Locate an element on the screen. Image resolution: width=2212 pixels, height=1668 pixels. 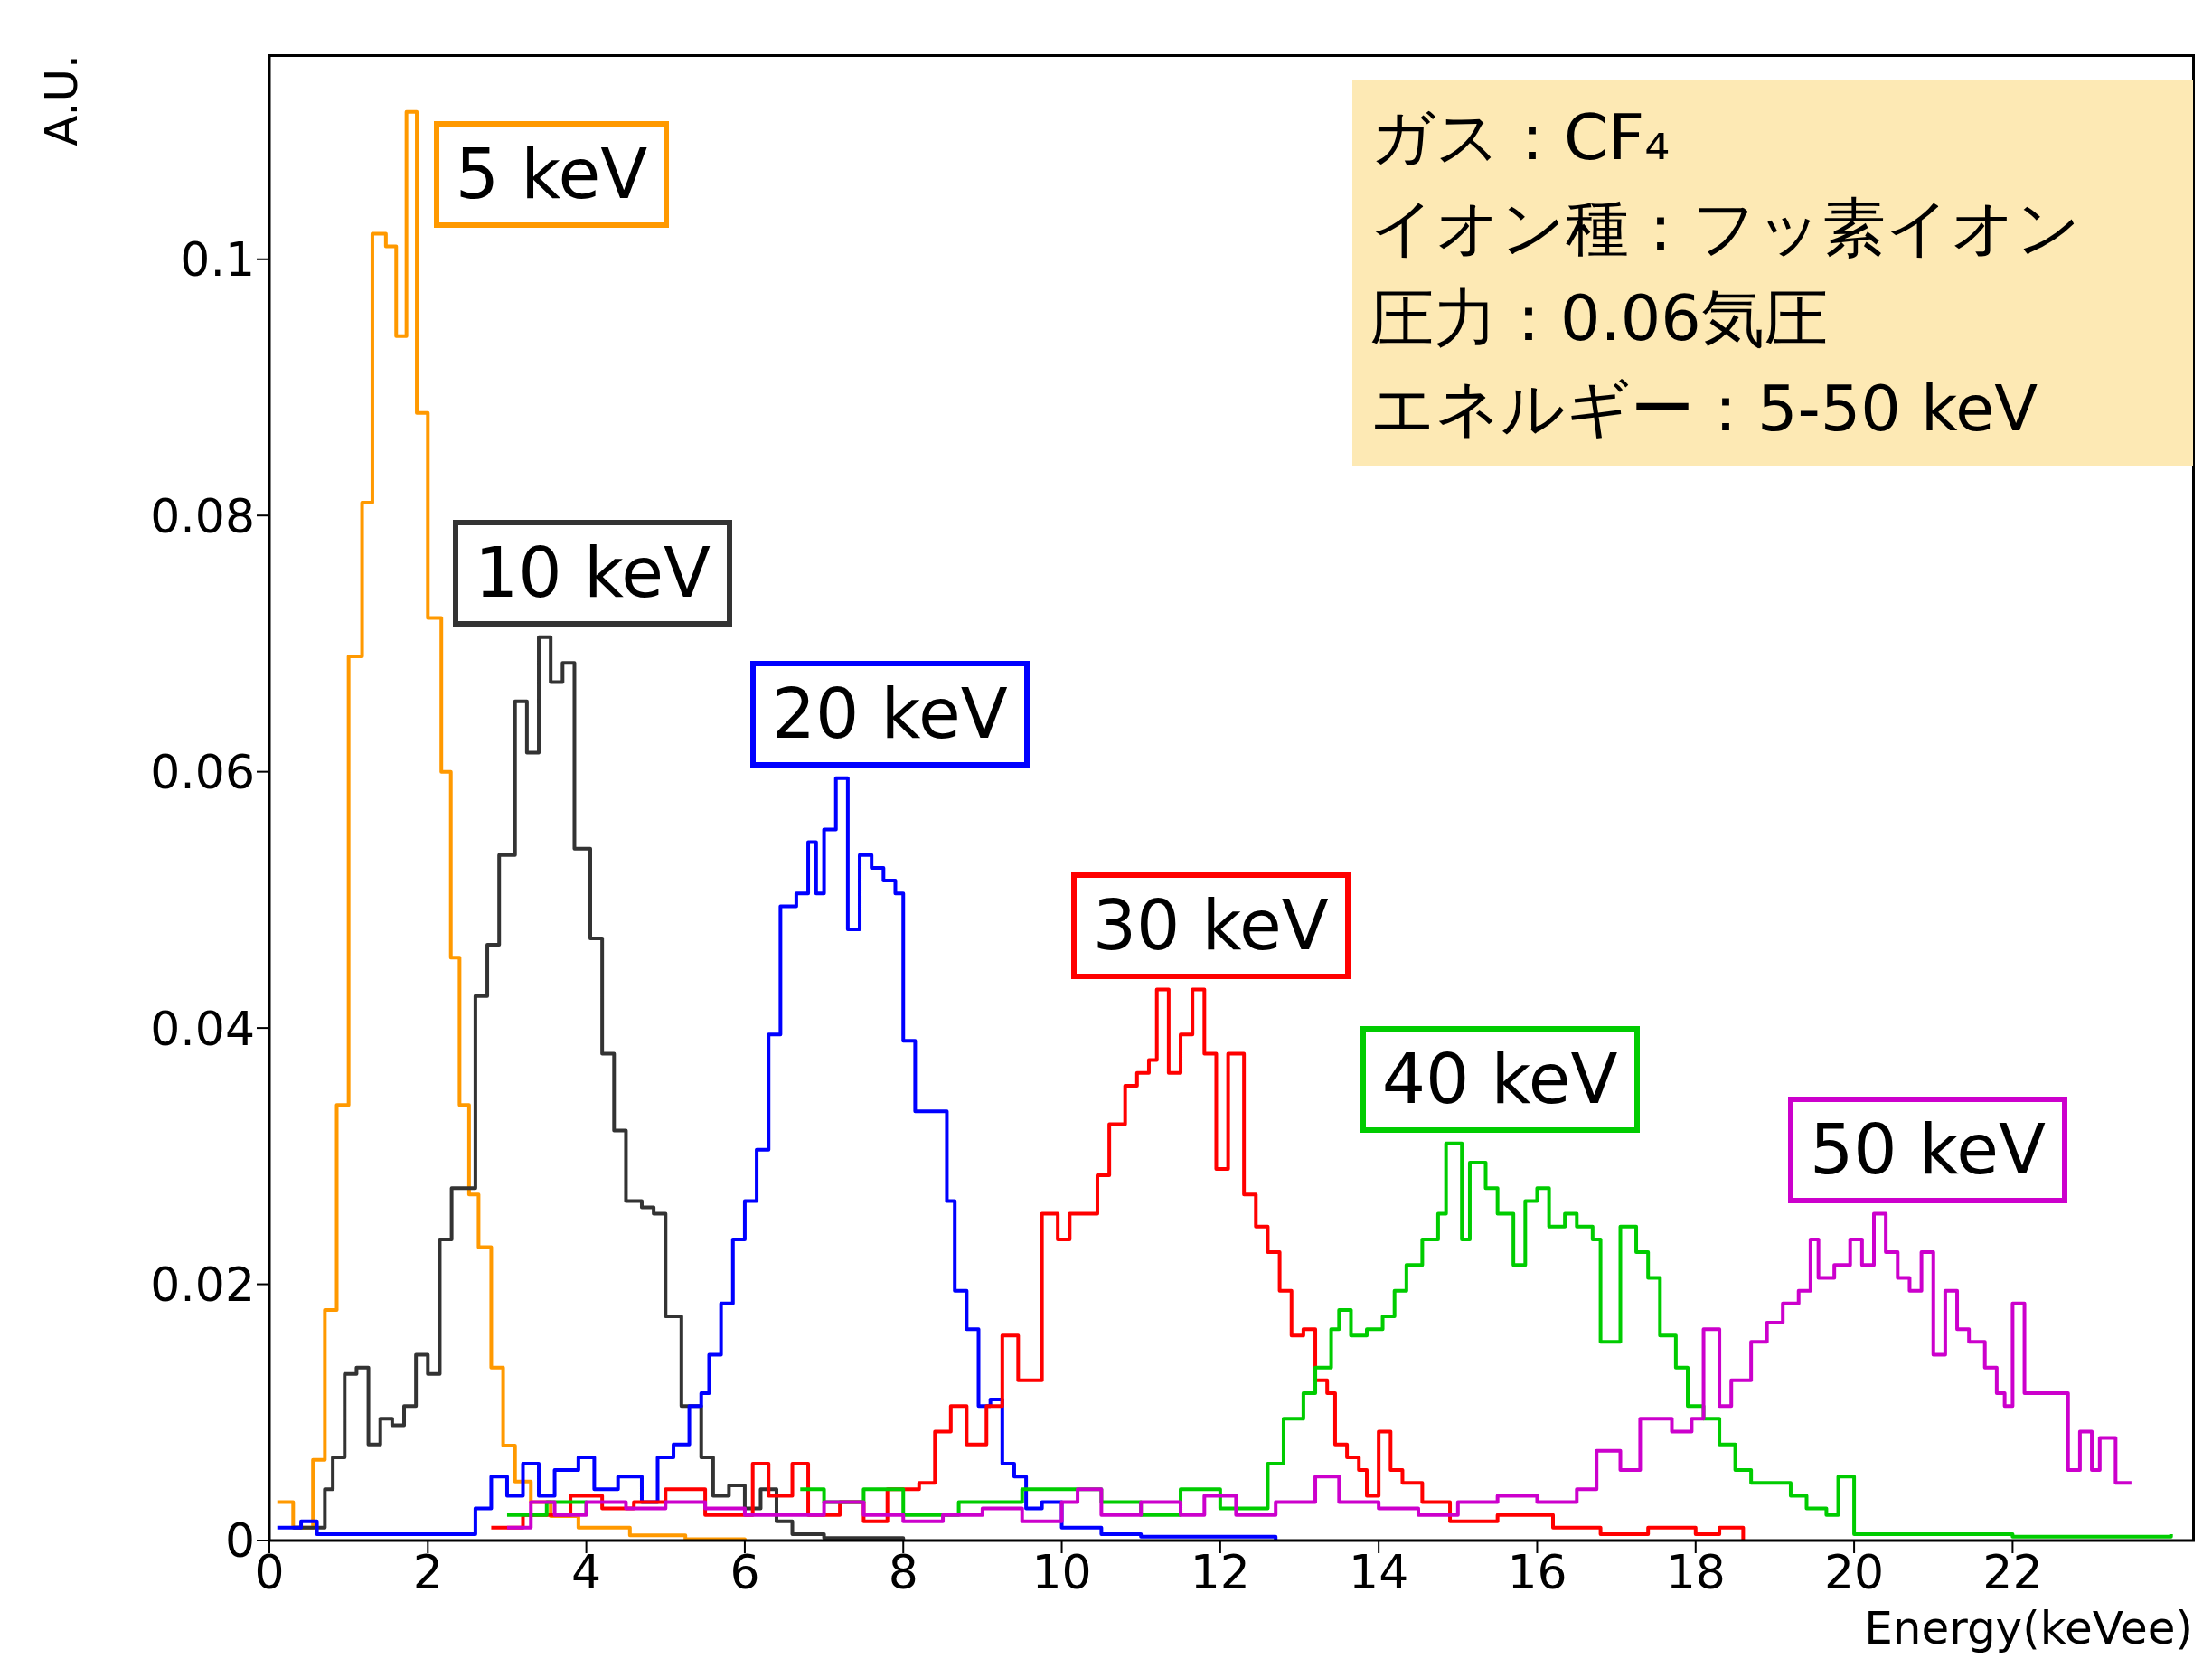
y-tick-label: 0.08 is located at coordinates (202, 515).